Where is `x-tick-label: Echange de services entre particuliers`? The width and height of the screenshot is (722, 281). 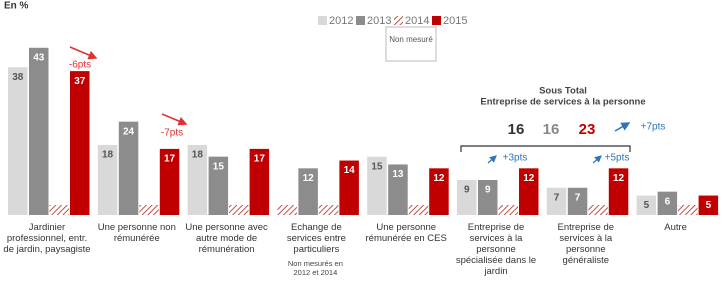 x-tick-label: Echange de services entre particuliers is located at coordinates (316, 238).